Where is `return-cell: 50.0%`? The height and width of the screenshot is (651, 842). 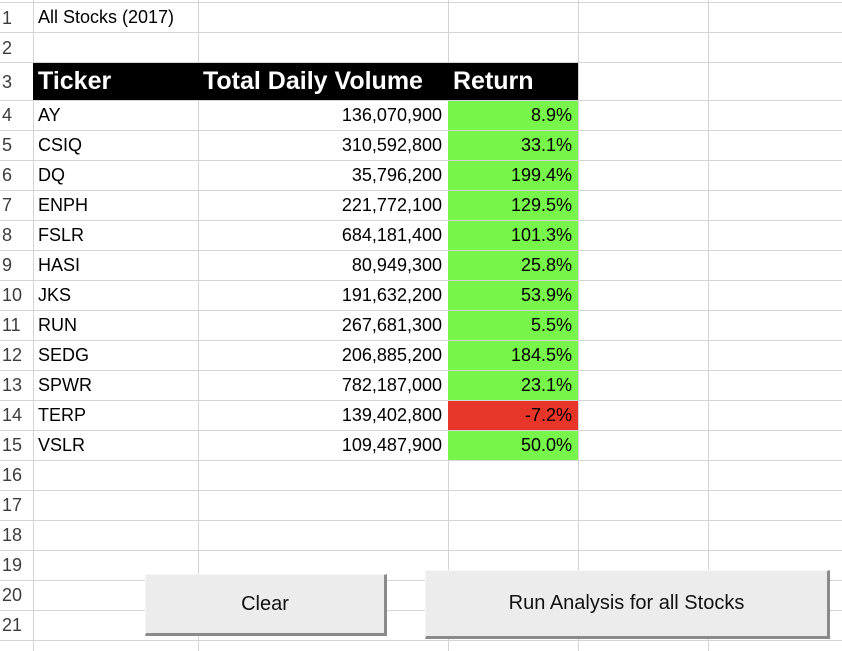
return-cell: 50.0% is located at coordinates (513, 445).